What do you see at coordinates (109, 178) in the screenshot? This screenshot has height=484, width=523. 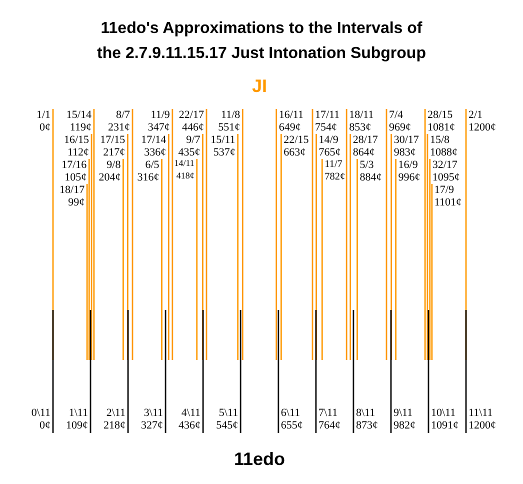 I see `data-label: 204¢` at bounding box center [109, 178].